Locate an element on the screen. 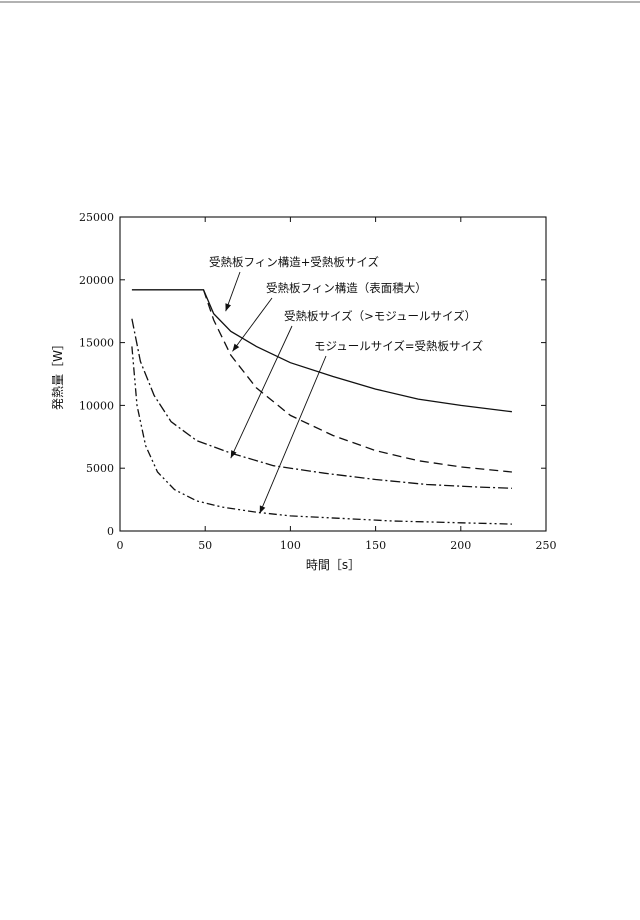 This screenshot has width=640, height=920. y-axis-label: 発熱量［W］ is located at coordinates (58, 374).